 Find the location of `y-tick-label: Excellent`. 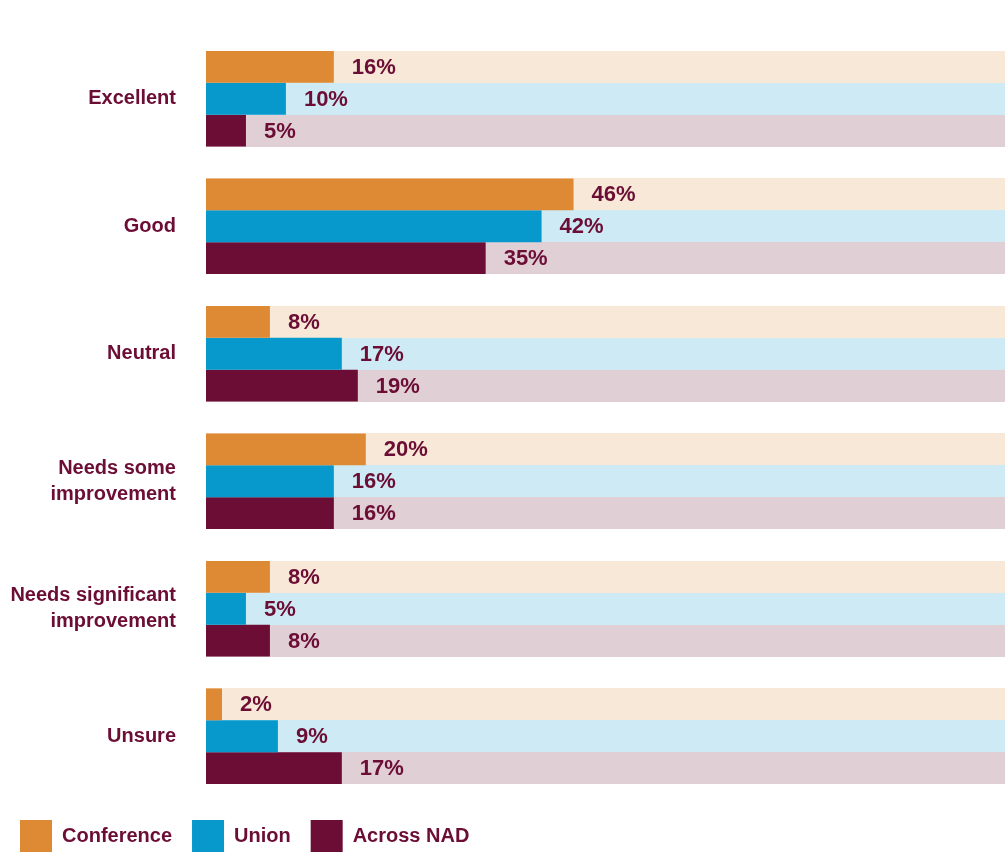

y-tick-label: Excellent is located at coordinates (132, 97).